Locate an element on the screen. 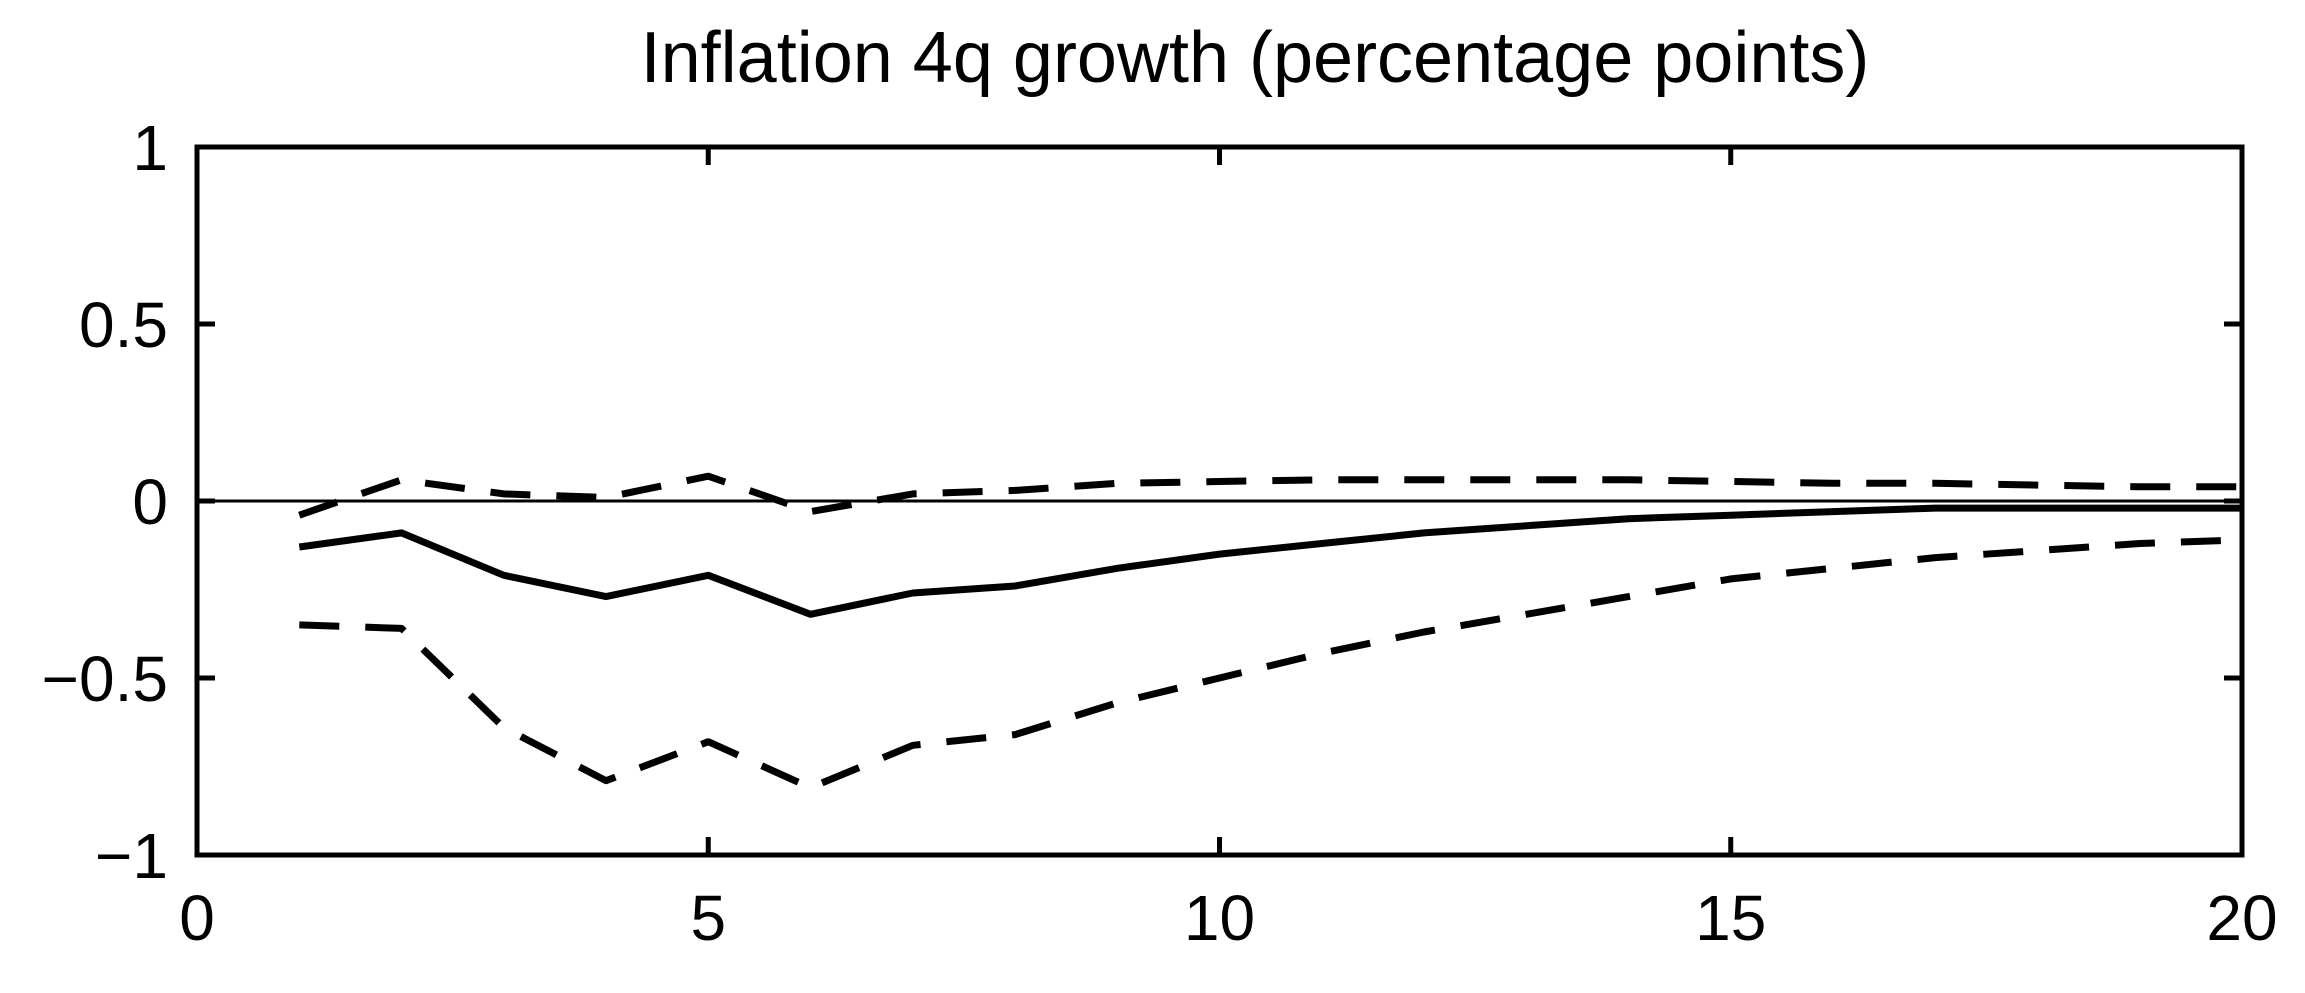  y-tick-label: 0 is located at coordinates (150, 502).